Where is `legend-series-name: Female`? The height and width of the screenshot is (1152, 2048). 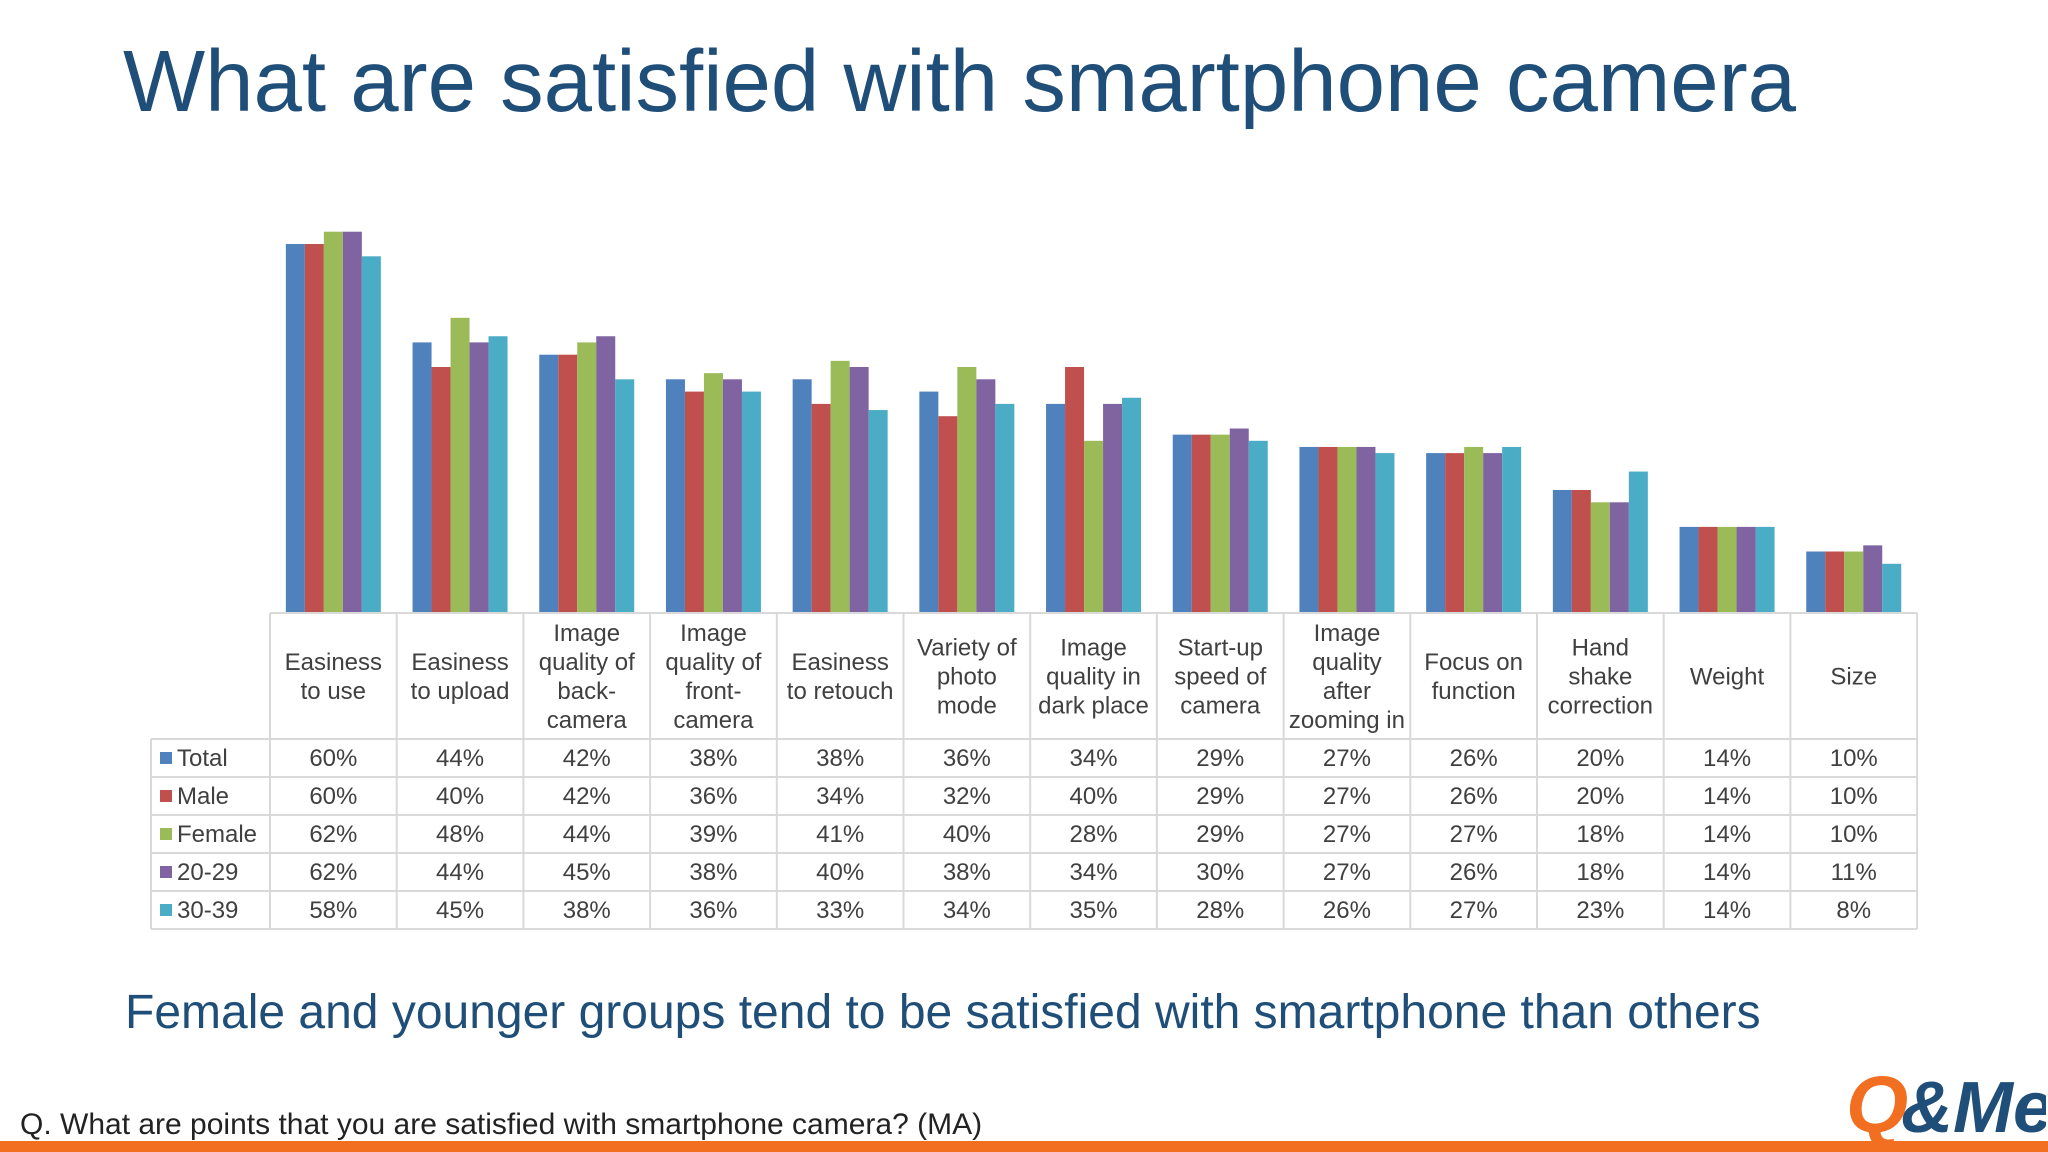
legend-series-name: Female is located at coordinates (217, 834).